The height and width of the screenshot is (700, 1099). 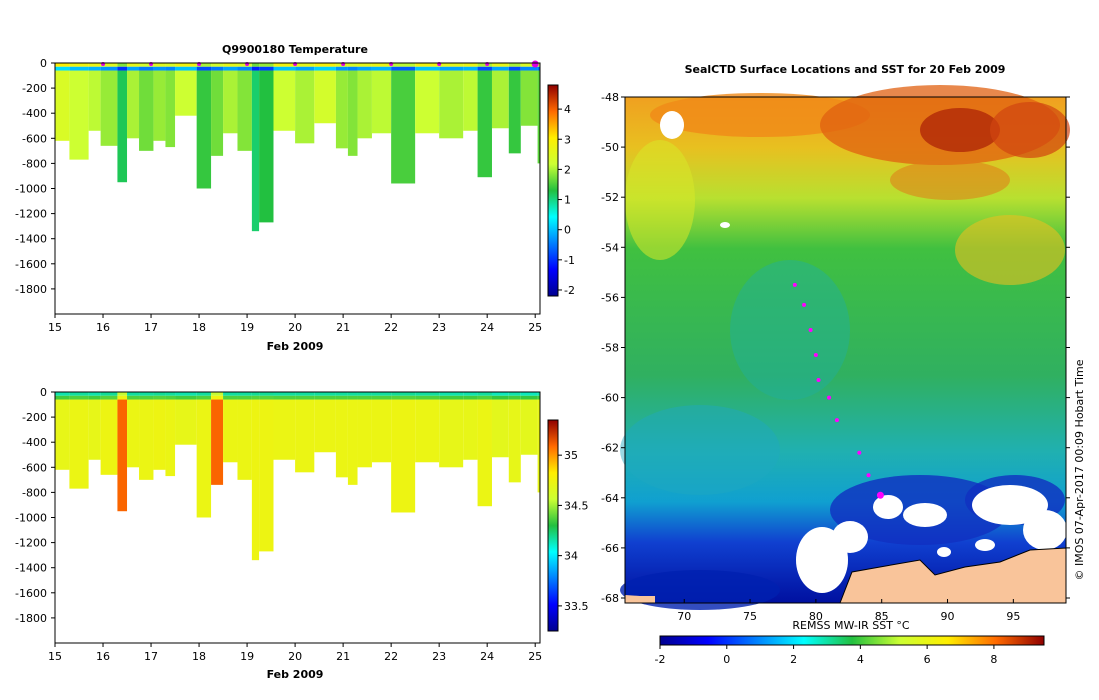 I want to click on x-tick-label: 24, so click(x=487, y=656).